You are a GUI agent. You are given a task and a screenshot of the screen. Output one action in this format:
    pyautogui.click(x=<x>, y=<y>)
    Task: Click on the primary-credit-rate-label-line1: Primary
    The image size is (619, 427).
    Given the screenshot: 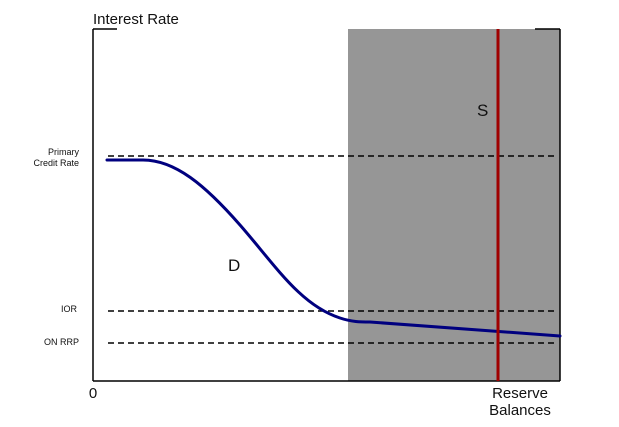 What is the action you would take?
    pyautogui.click(x=63, y=152)
    